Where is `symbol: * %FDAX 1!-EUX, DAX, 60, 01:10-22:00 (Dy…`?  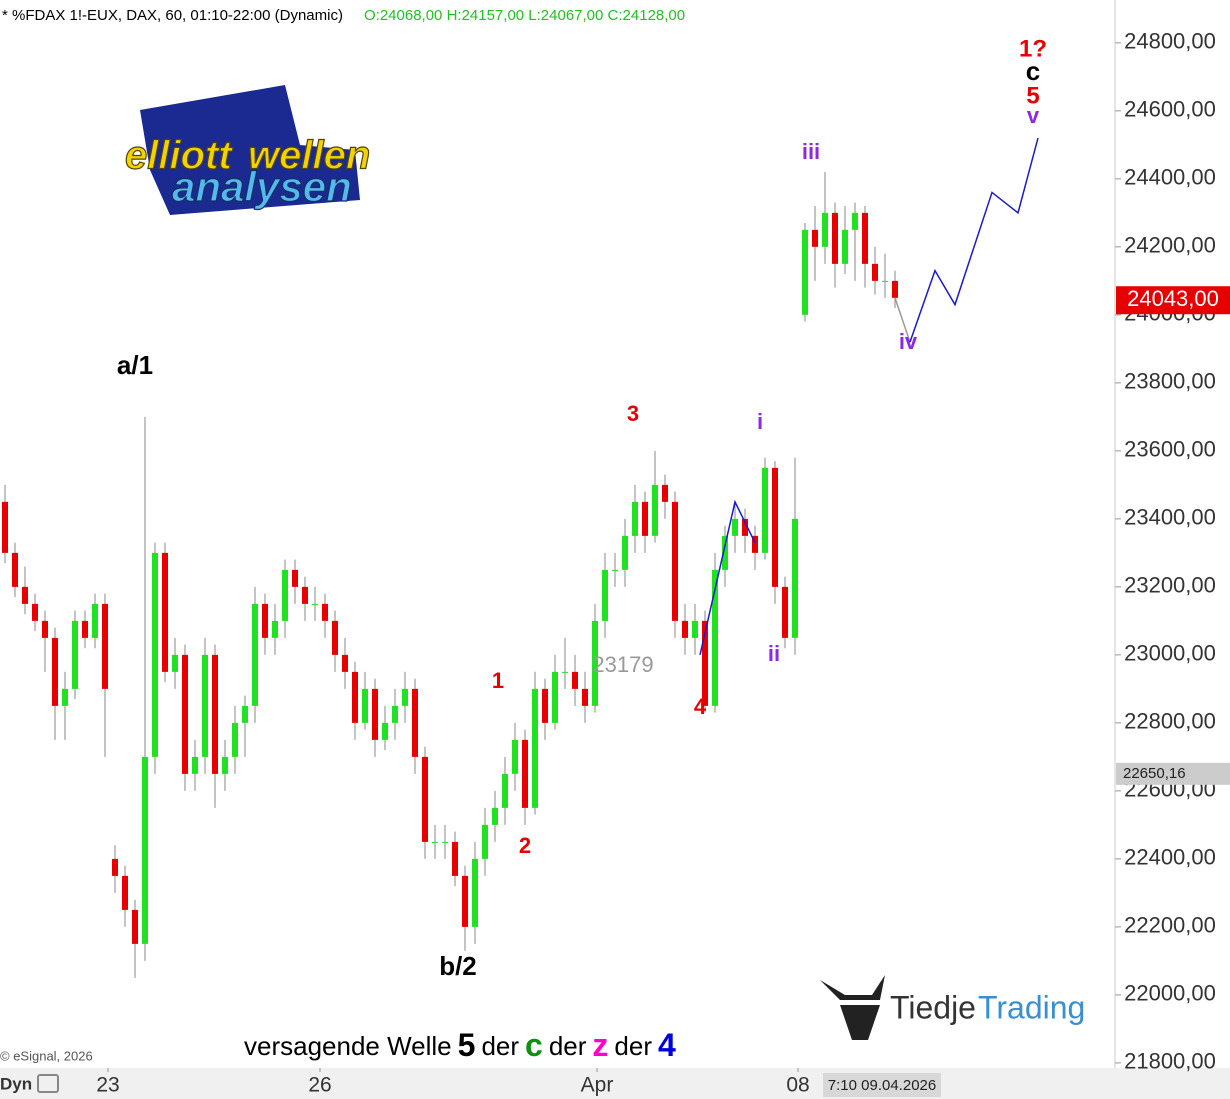 symbol: * %FDAX 1!-EUX, DAX, 60, 01:10-22:00 (Dy… is located at coordinates (172, 15).